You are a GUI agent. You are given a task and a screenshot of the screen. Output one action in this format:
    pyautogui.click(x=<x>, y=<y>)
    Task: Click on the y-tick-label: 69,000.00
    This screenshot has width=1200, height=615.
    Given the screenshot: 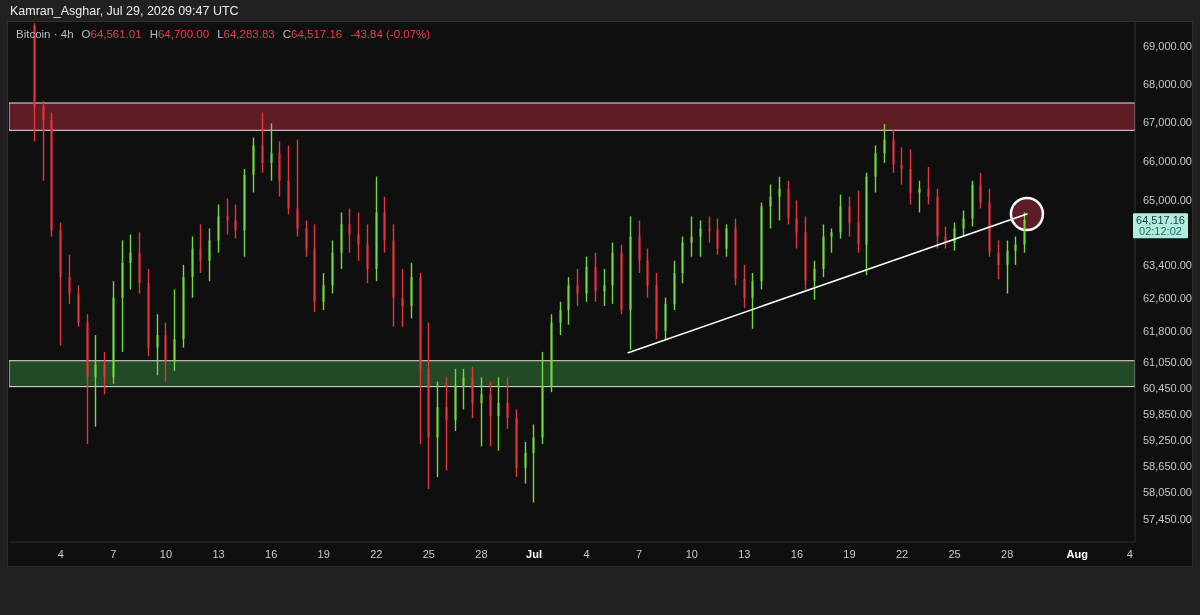 What is the action you would take?
    pyautogui.click(x=1167, y=46)
    